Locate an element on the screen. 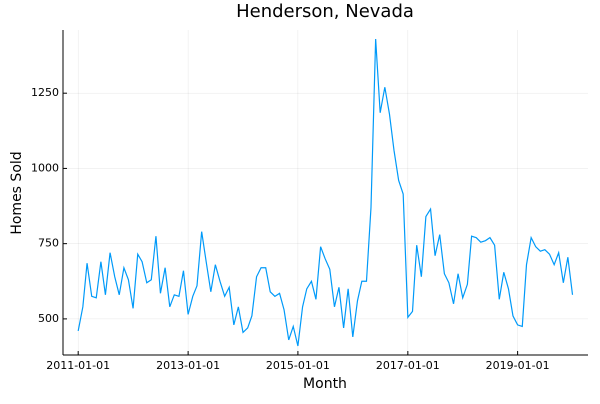 The height and width of the screenshot is (404, 600). y-axis-label: Homes Sold is located at coordinates (17, 192).